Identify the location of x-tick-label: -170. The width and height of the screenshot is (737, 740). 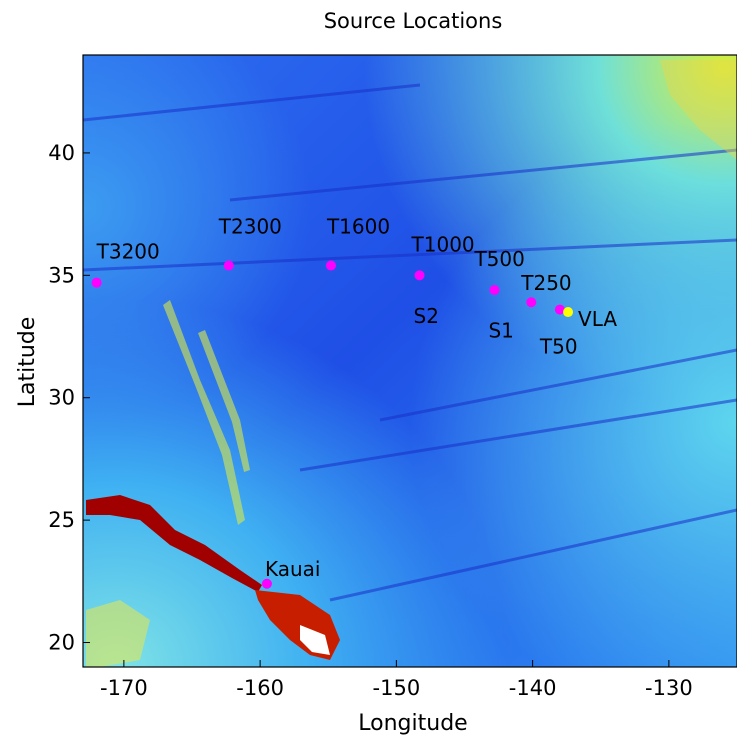
(124, 688).